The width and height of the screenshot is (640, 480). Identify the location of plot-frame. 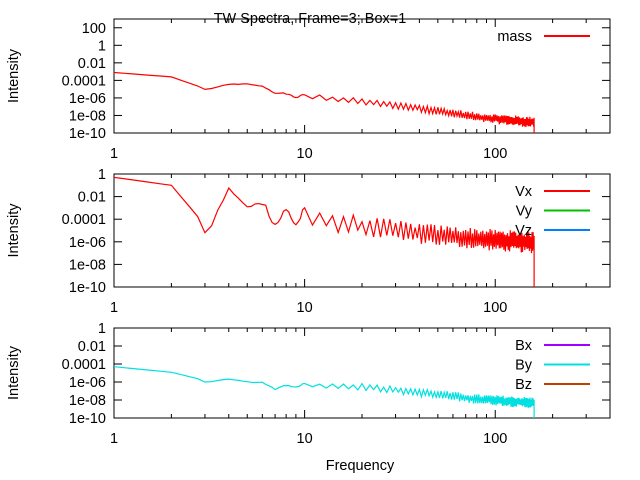
(362, 373).